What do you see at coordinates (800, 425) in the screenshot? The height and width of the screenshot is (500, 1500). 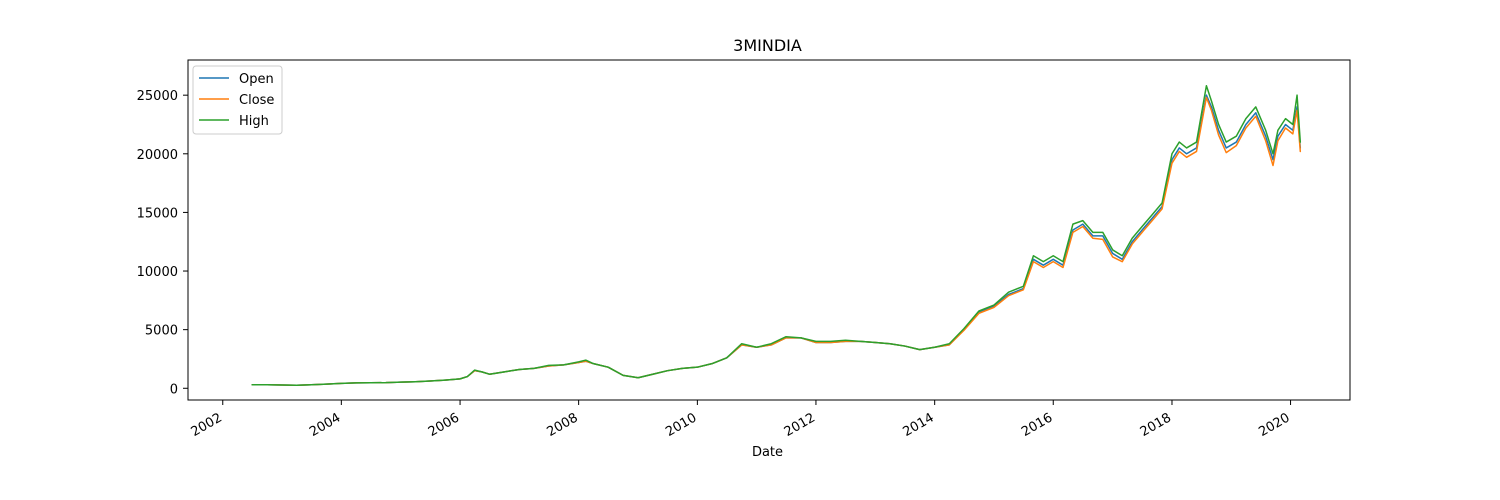 I see `x-tick-label: 2012` at bounding box center [800, 425].